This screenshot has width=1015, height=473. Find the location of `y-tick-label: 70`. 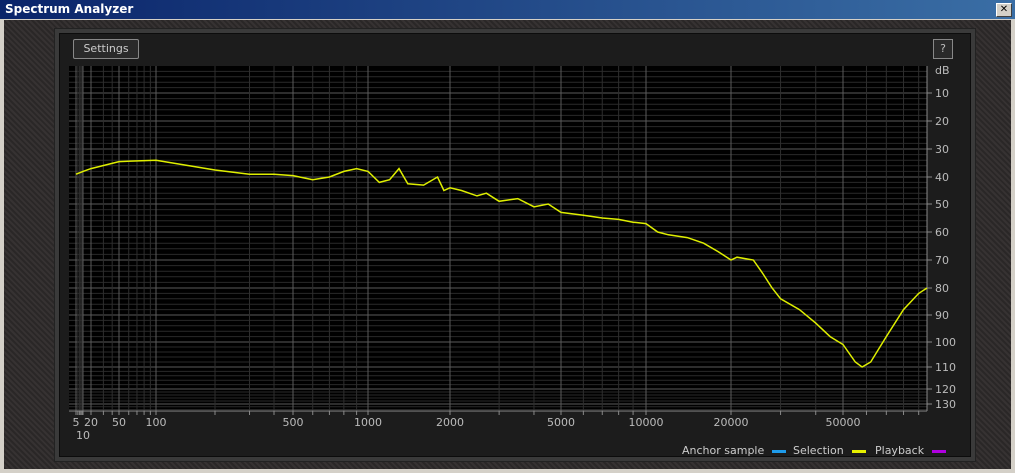

y-tick-label: 70 is located at coordinates (942, 260).